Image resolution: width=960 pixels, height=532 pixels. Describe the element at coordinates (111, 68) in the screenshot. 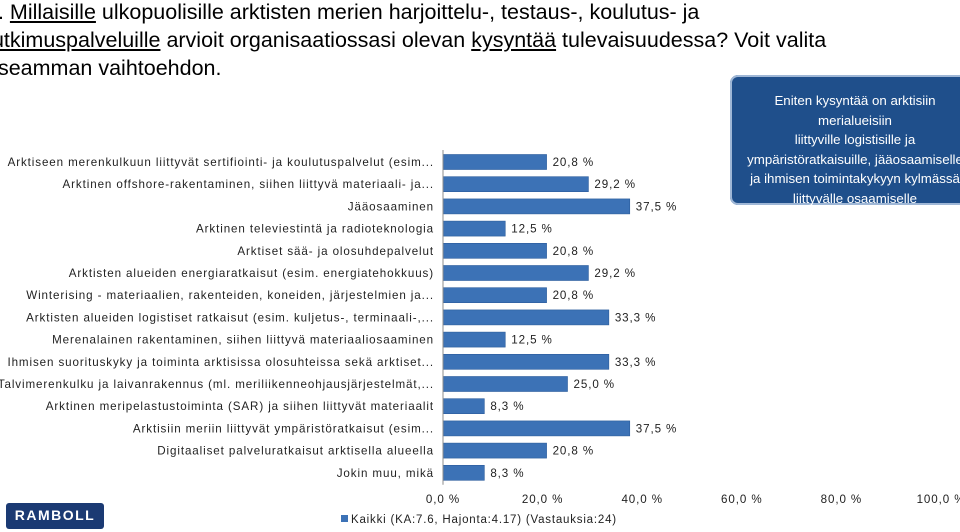

I see `question-text-4: useamman vaihtoehdon.` at that location.